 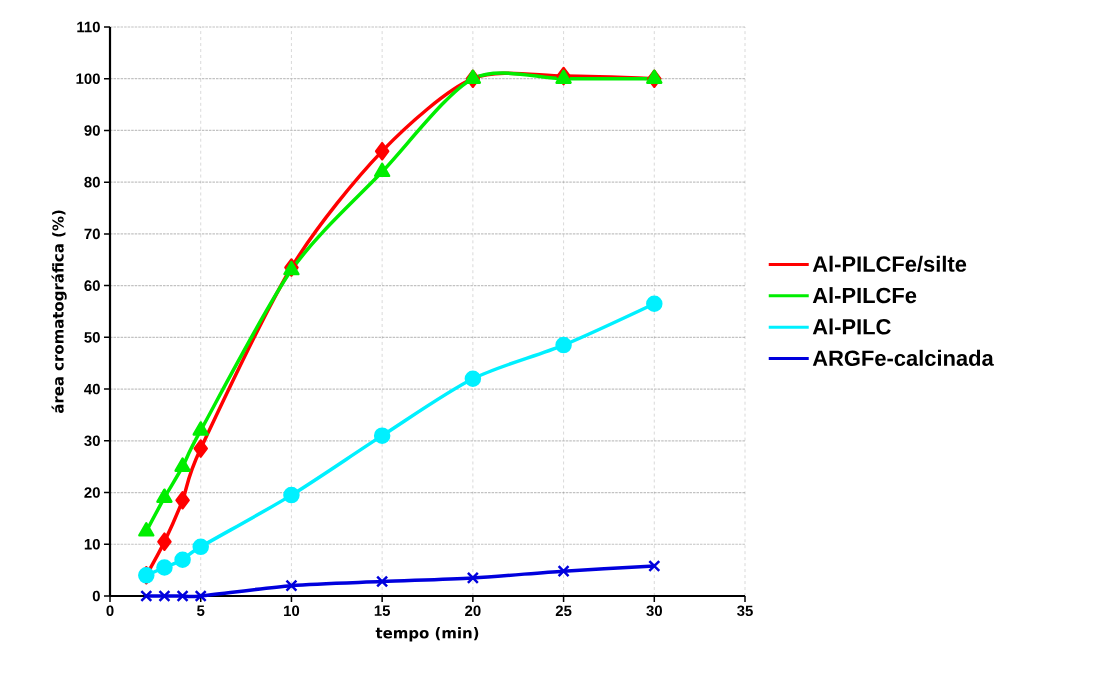 I want to click on y-tick-label: 60, so click(x=92, y=285).